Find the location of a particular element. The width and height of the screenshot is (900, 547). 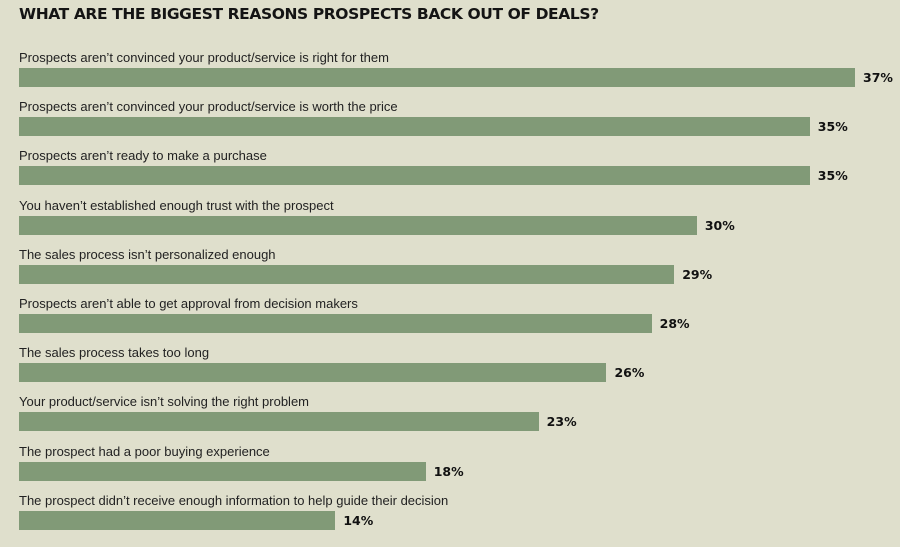

value-label: 28% is located at coordinates (674, 323).